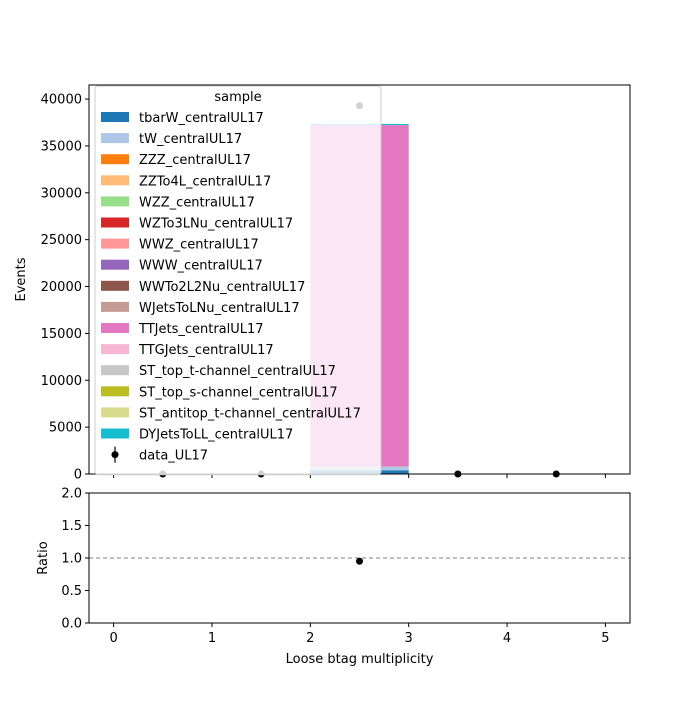 This screenshot has width=700, height=704. What do you see at coordinates (409, 638) in the screenshot?
I see `bottom-x-tick-label-3: 3` at bounding box center [409, 638].